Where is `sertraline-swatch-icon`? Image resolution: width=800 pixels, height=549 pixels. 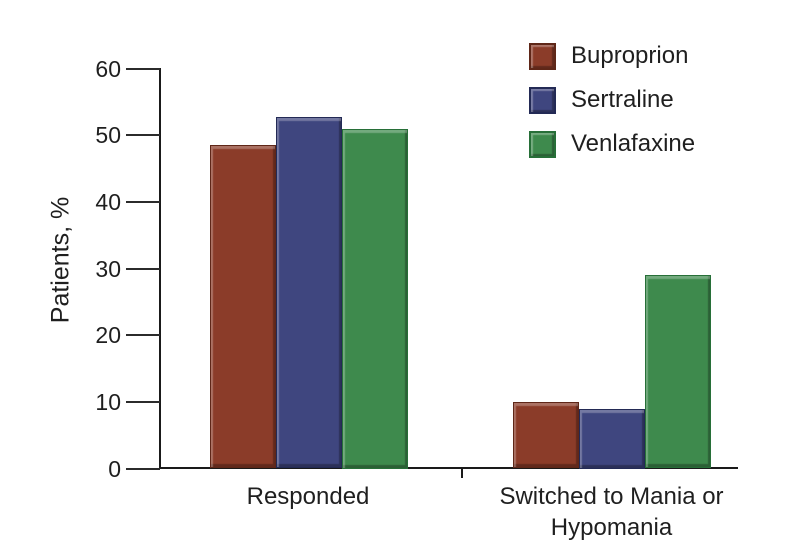
sertraline-swatch-icon is located at coordinates (542, 100).